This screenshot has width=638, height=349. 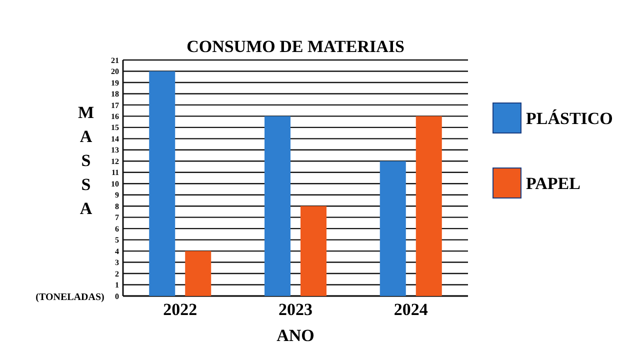 What do you see at coordinates (569, 118) in the screenshot?
I see `legend-label: PLÁSTICO` at bounding box center [569, 118].